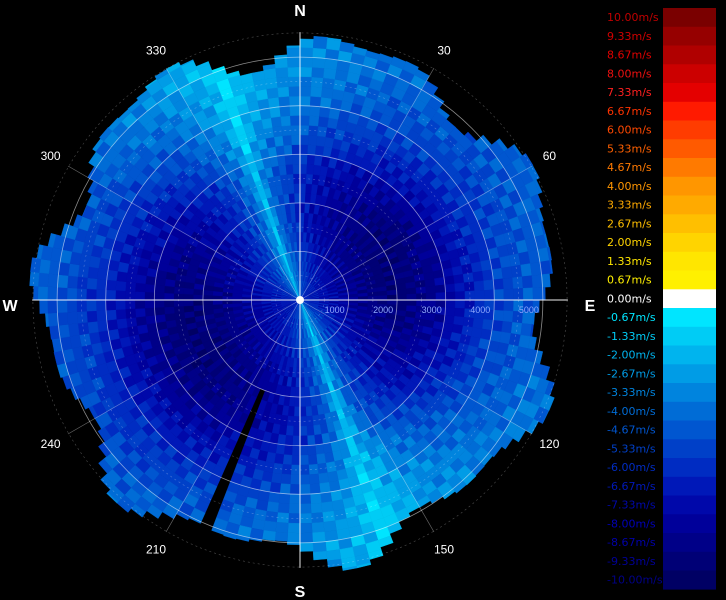 The width and height of the screenshot is (726, 600). Describe the element at coordinates (300, 11) in the screenshot. I see `compass-label-n: N` at that location.